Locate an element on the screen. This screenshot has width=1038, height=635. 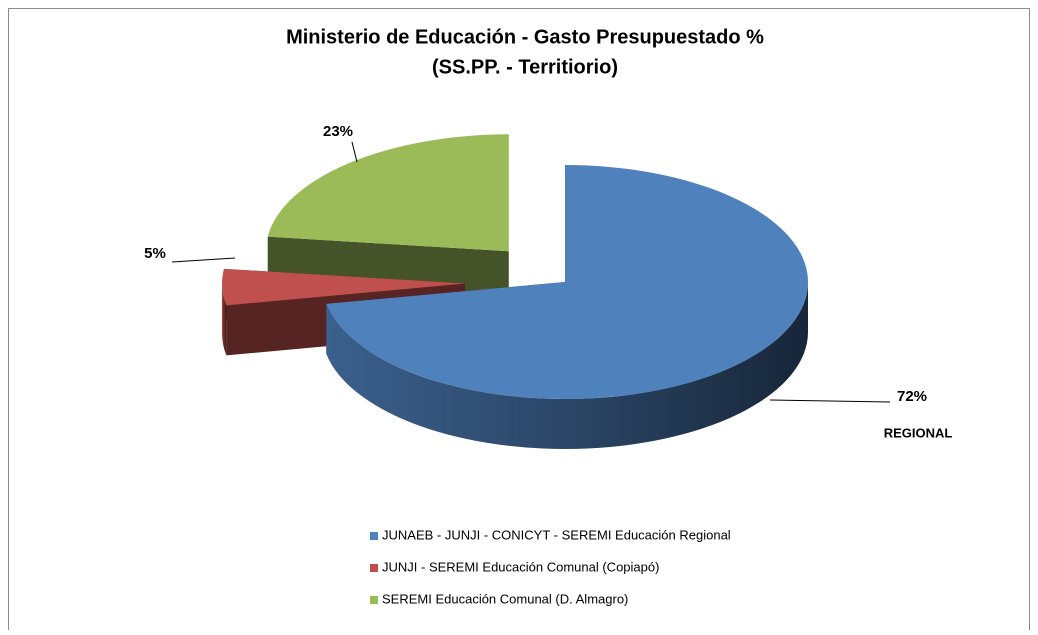
legend-label: SEREMI Educación Comunal (D. Almagro) is located at coordinates (505, 598).